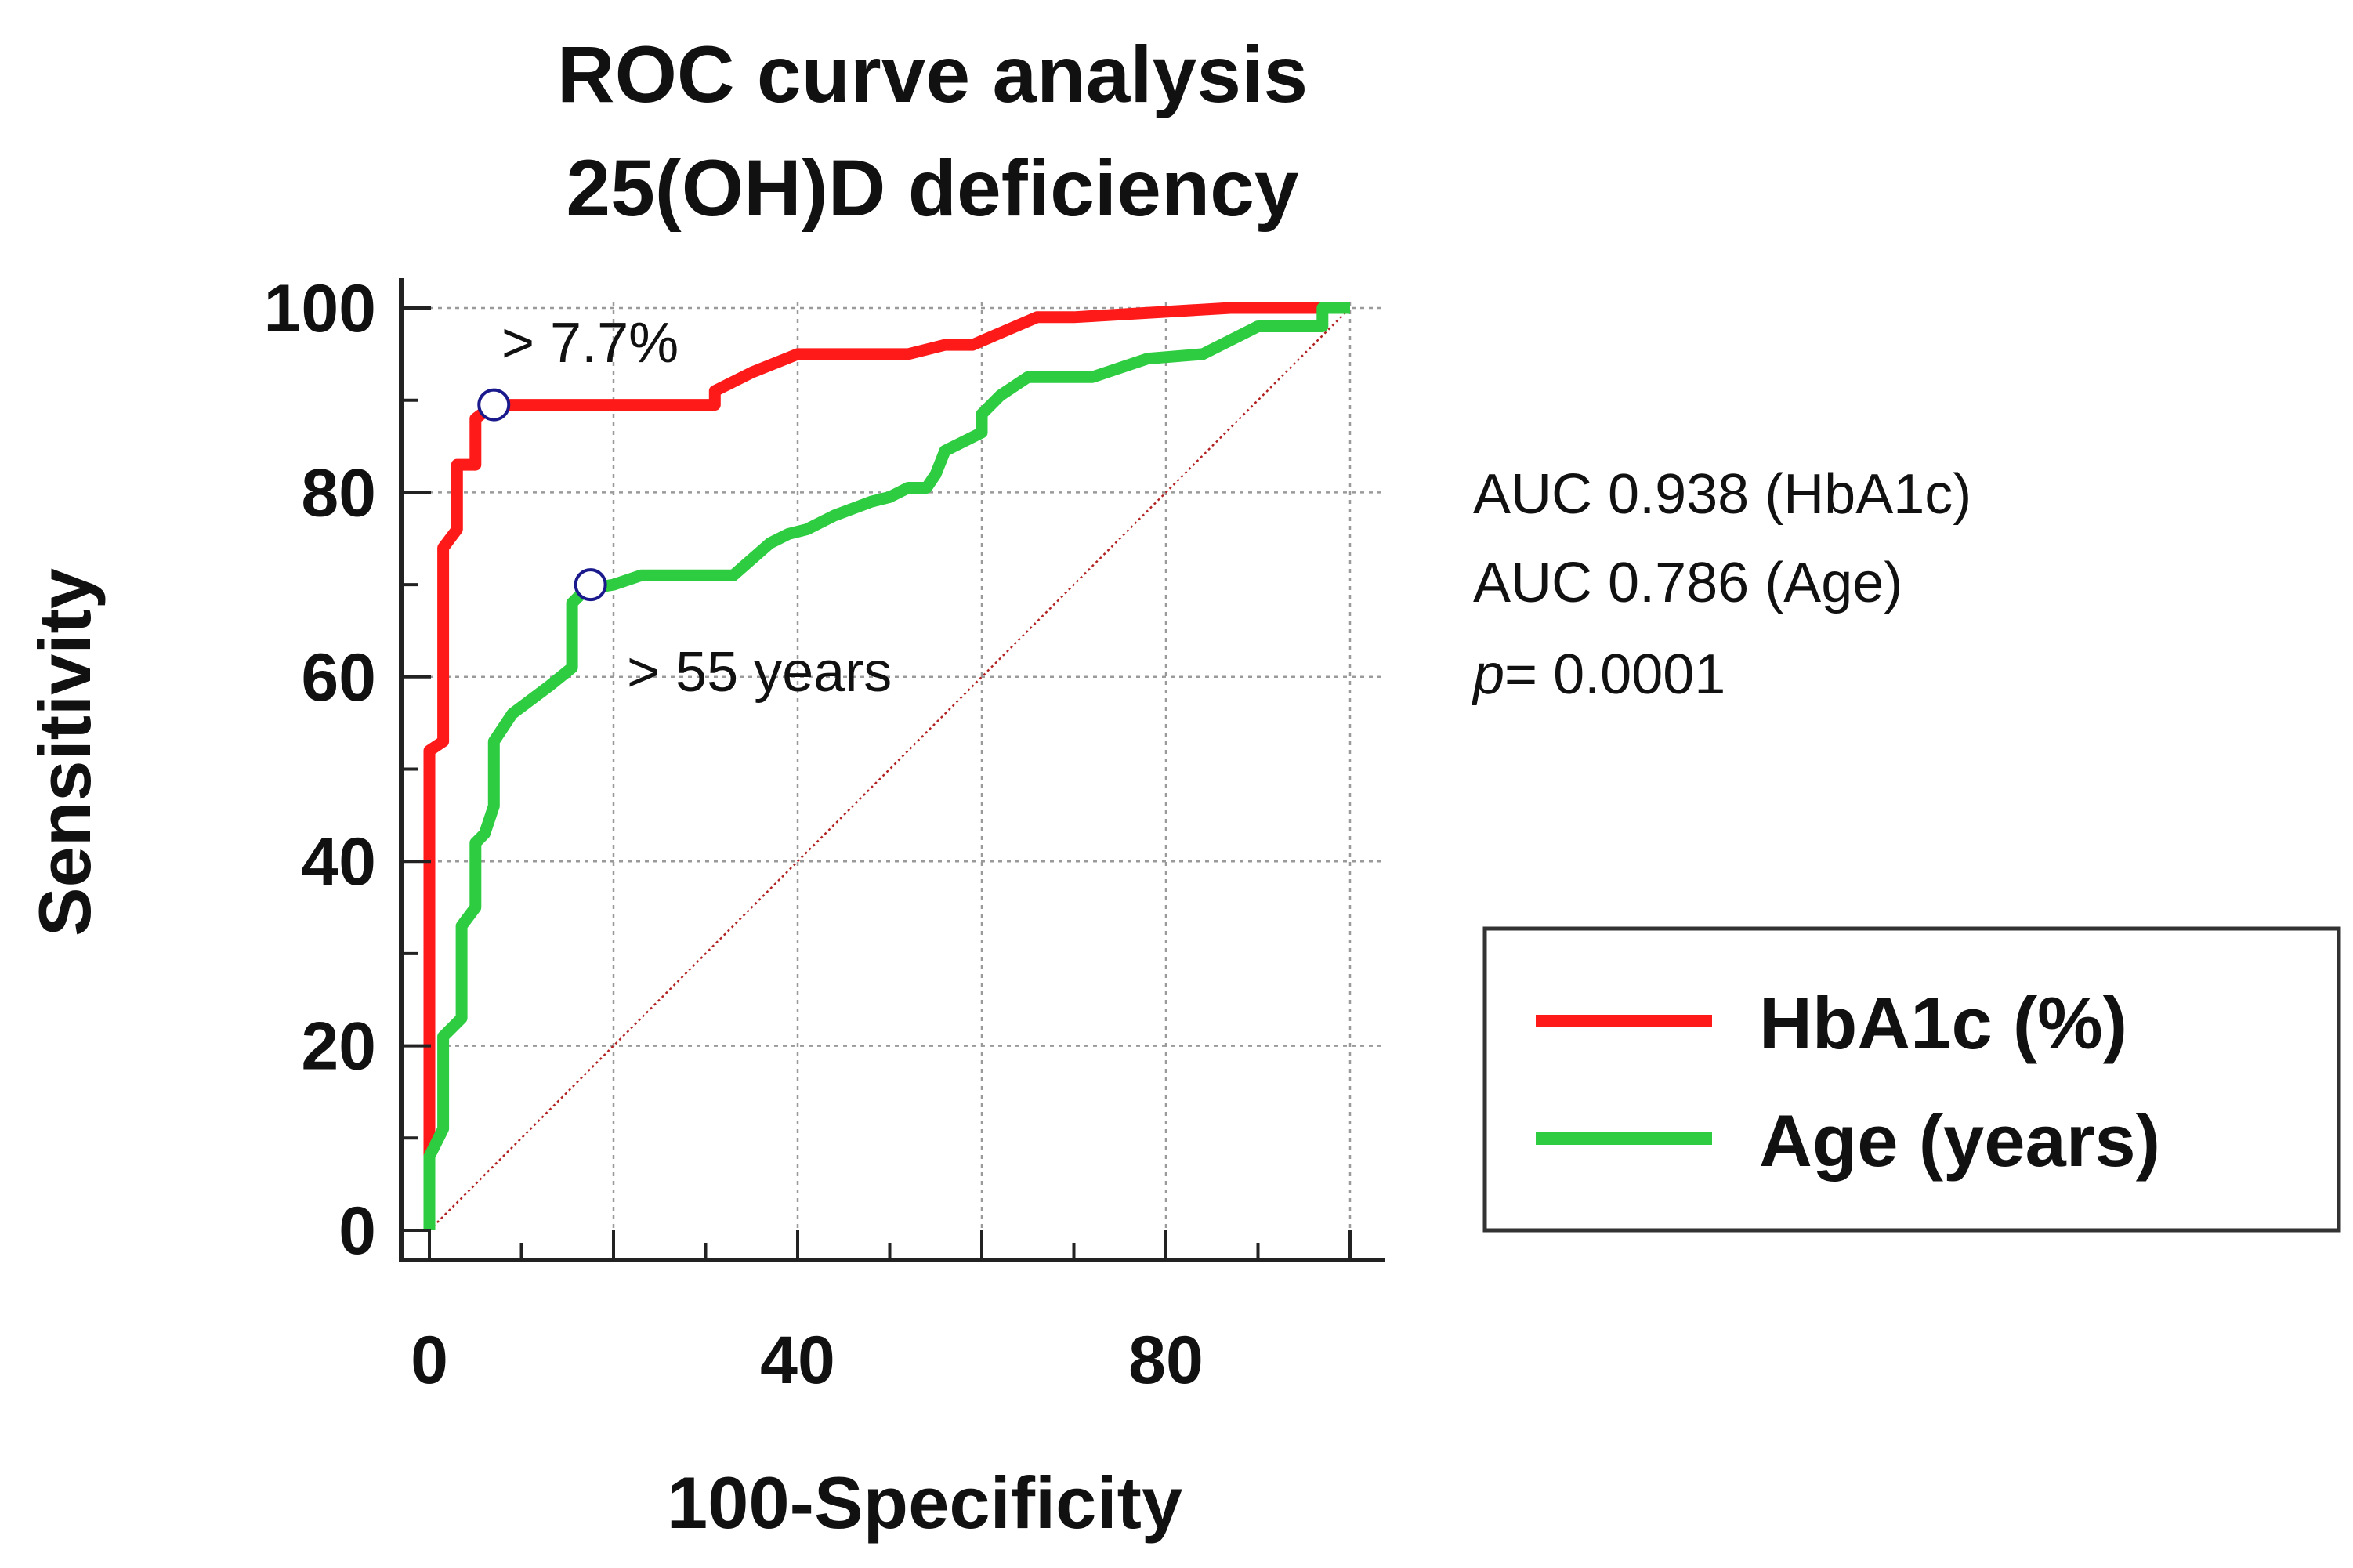 This screenshot has width=2353, height=1568. I want to click on x-tick-label-80: 80, so click(1166, 1360).